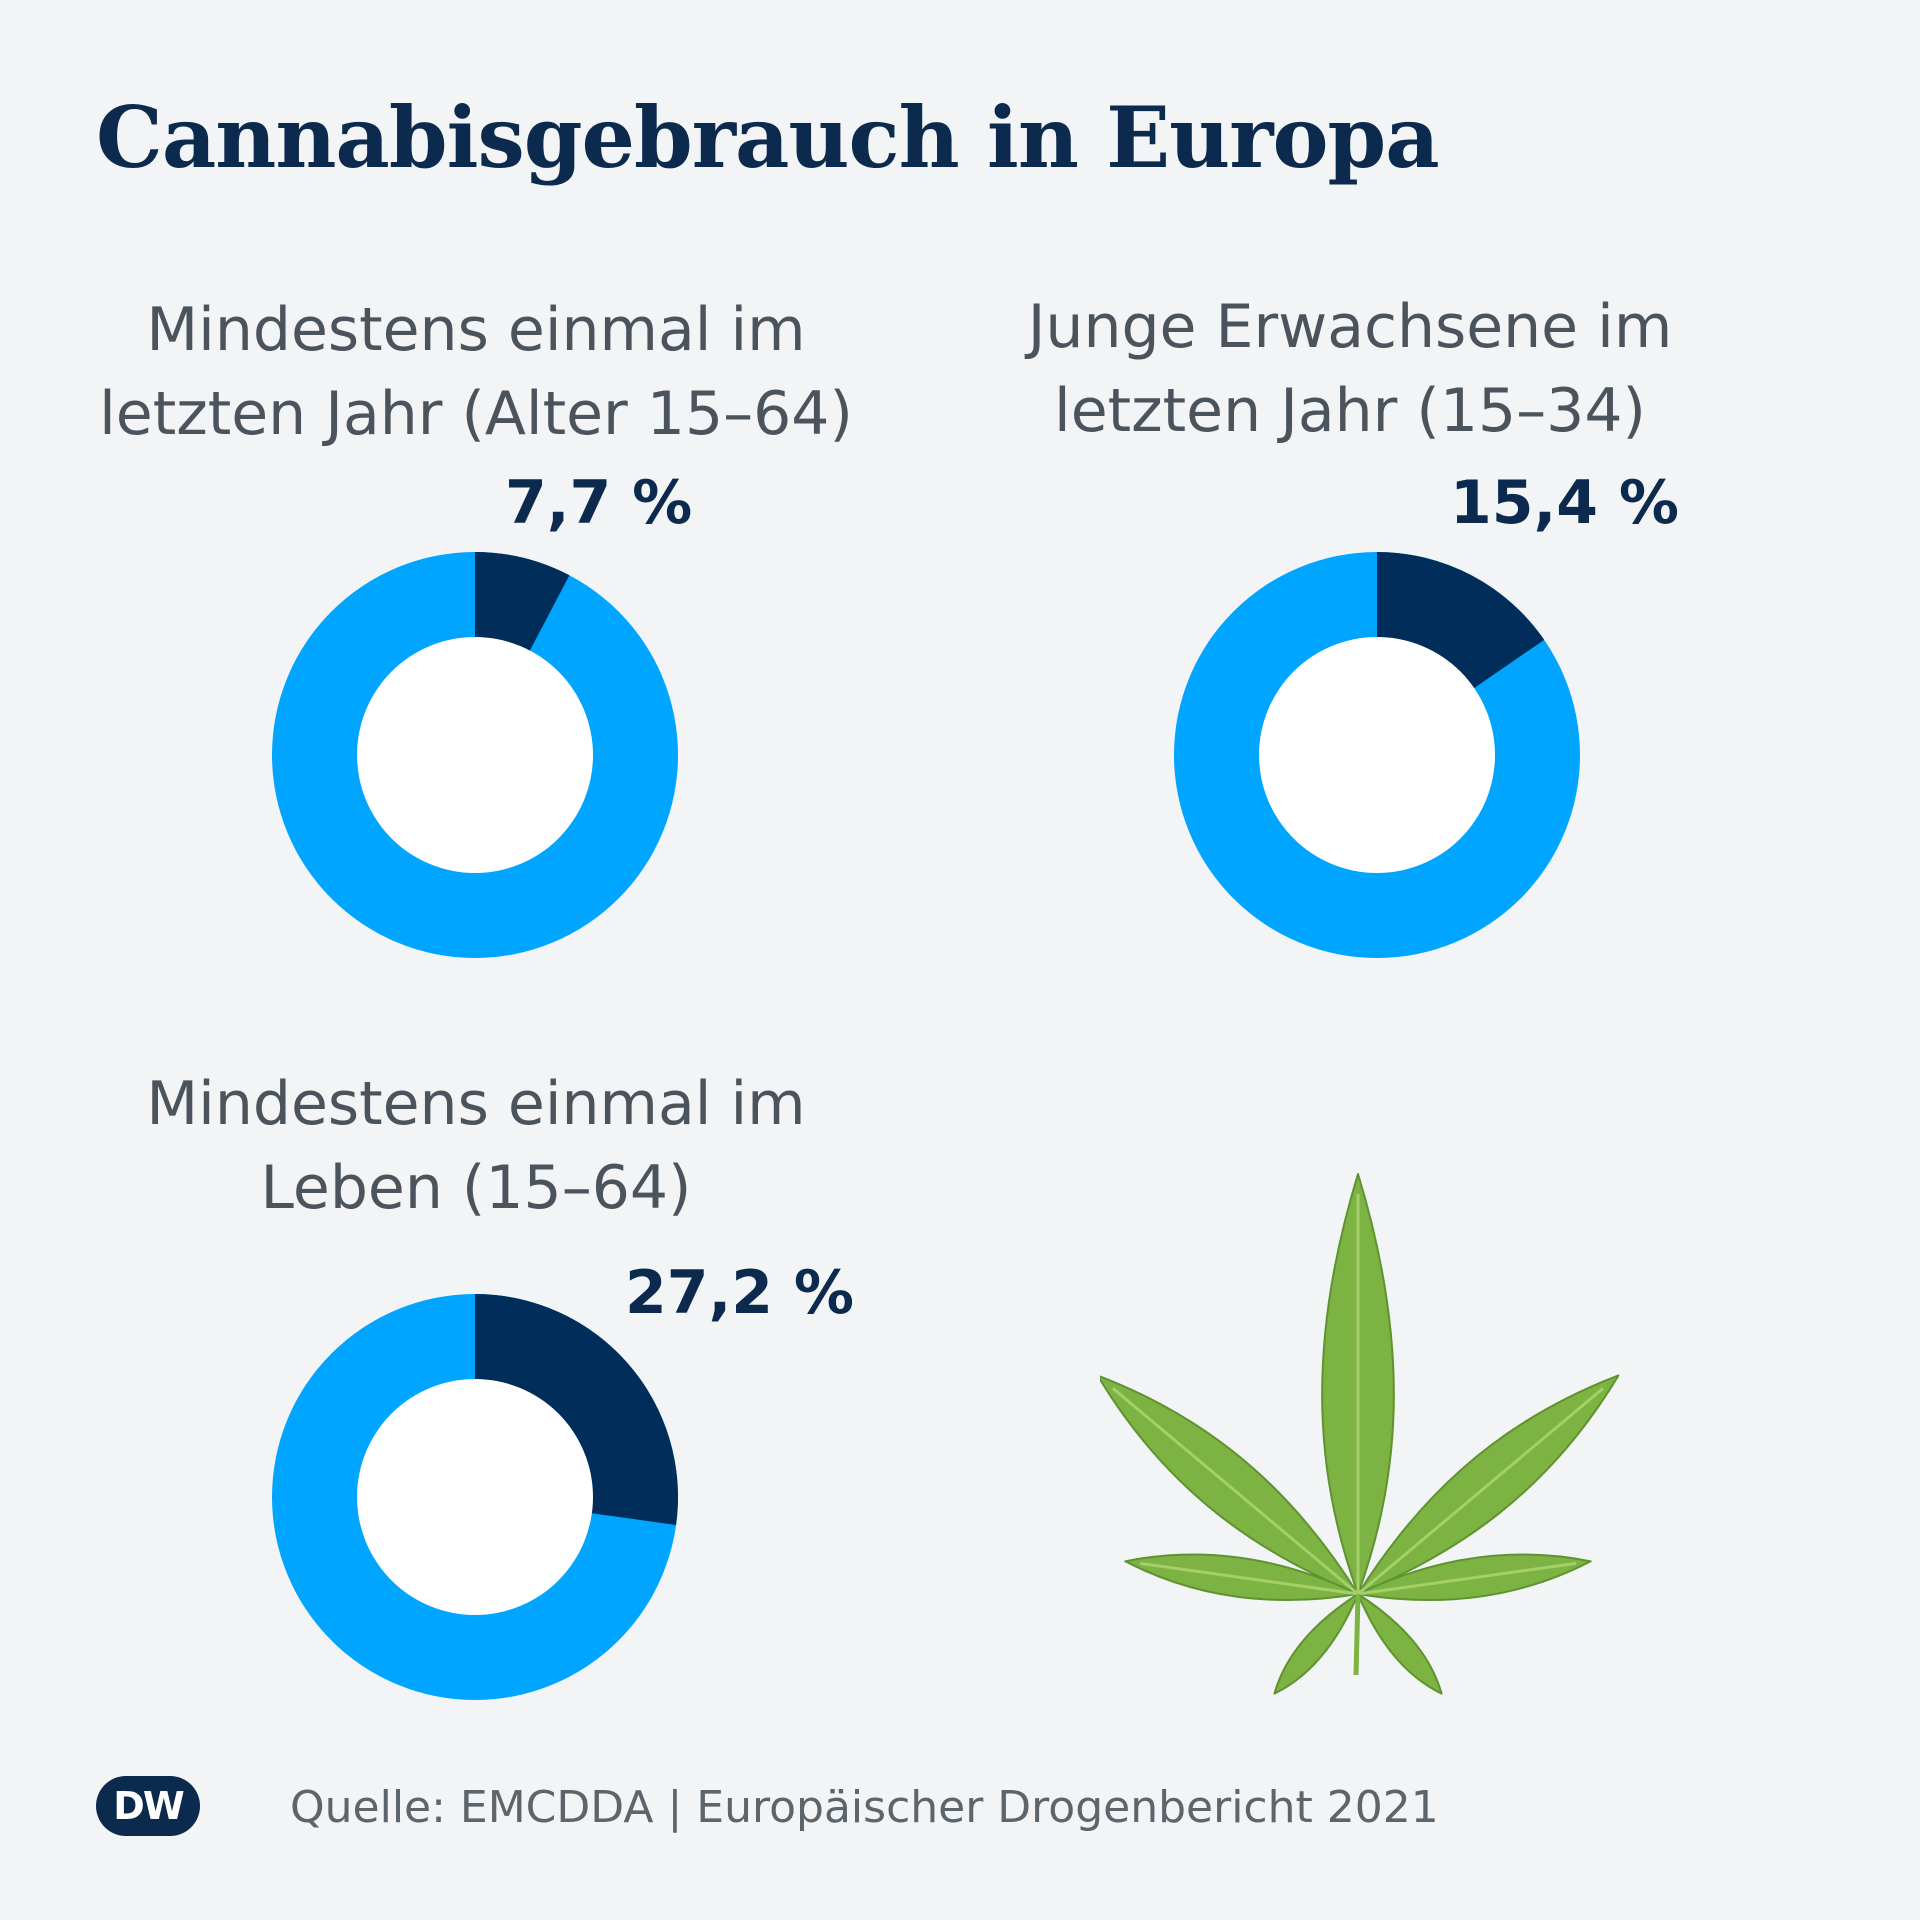  I want to click on chart-3-donut, so click(475, 1497).